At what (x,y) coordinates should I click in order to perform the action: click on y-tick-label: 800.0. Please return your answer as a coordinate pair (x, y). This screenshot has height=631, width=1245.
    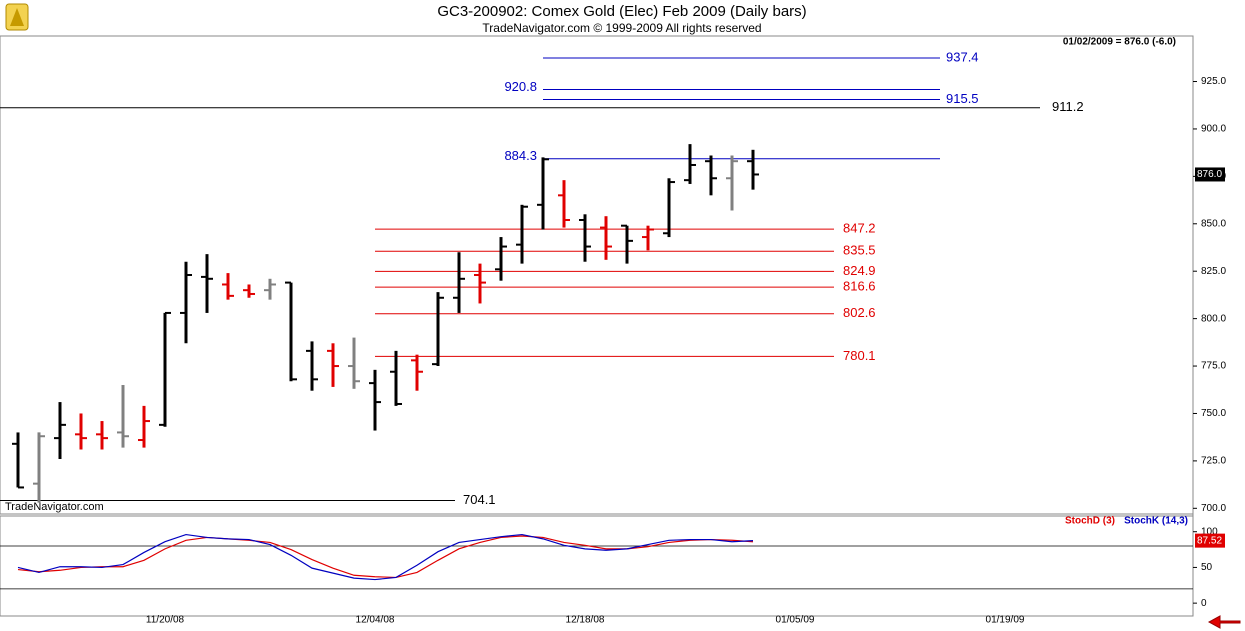
    Looking at the image, I should click on (1213, 318).